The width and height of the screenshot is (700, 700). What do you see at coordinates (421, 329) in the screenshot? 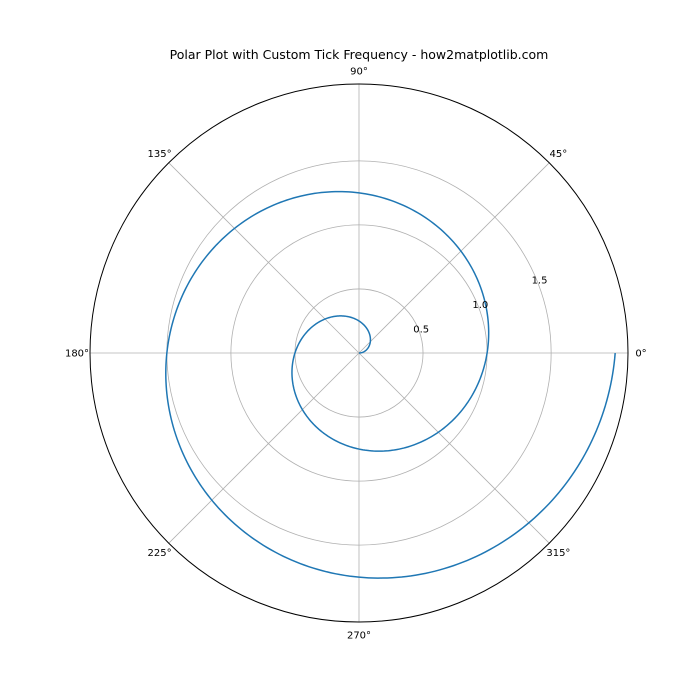
I see `r-tick-label: 0.5` at bounding box center [421, 329].